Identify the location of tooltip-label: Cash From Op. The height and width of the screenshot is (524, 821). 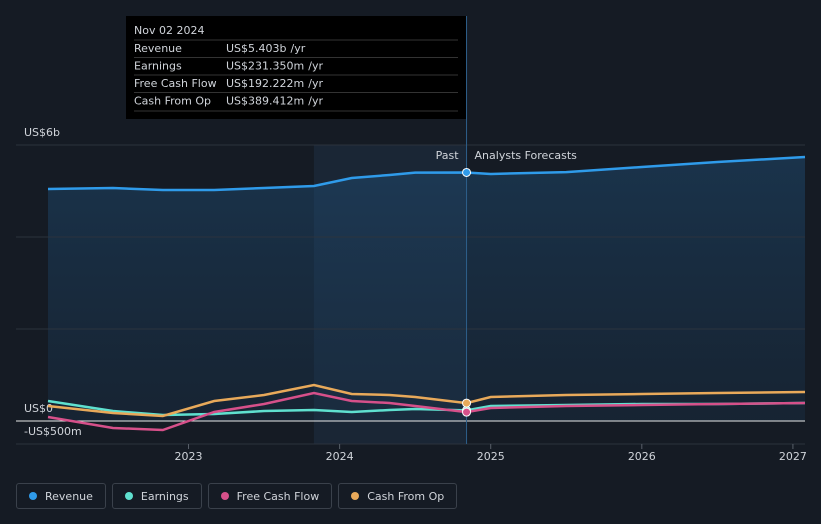
(172, 101).